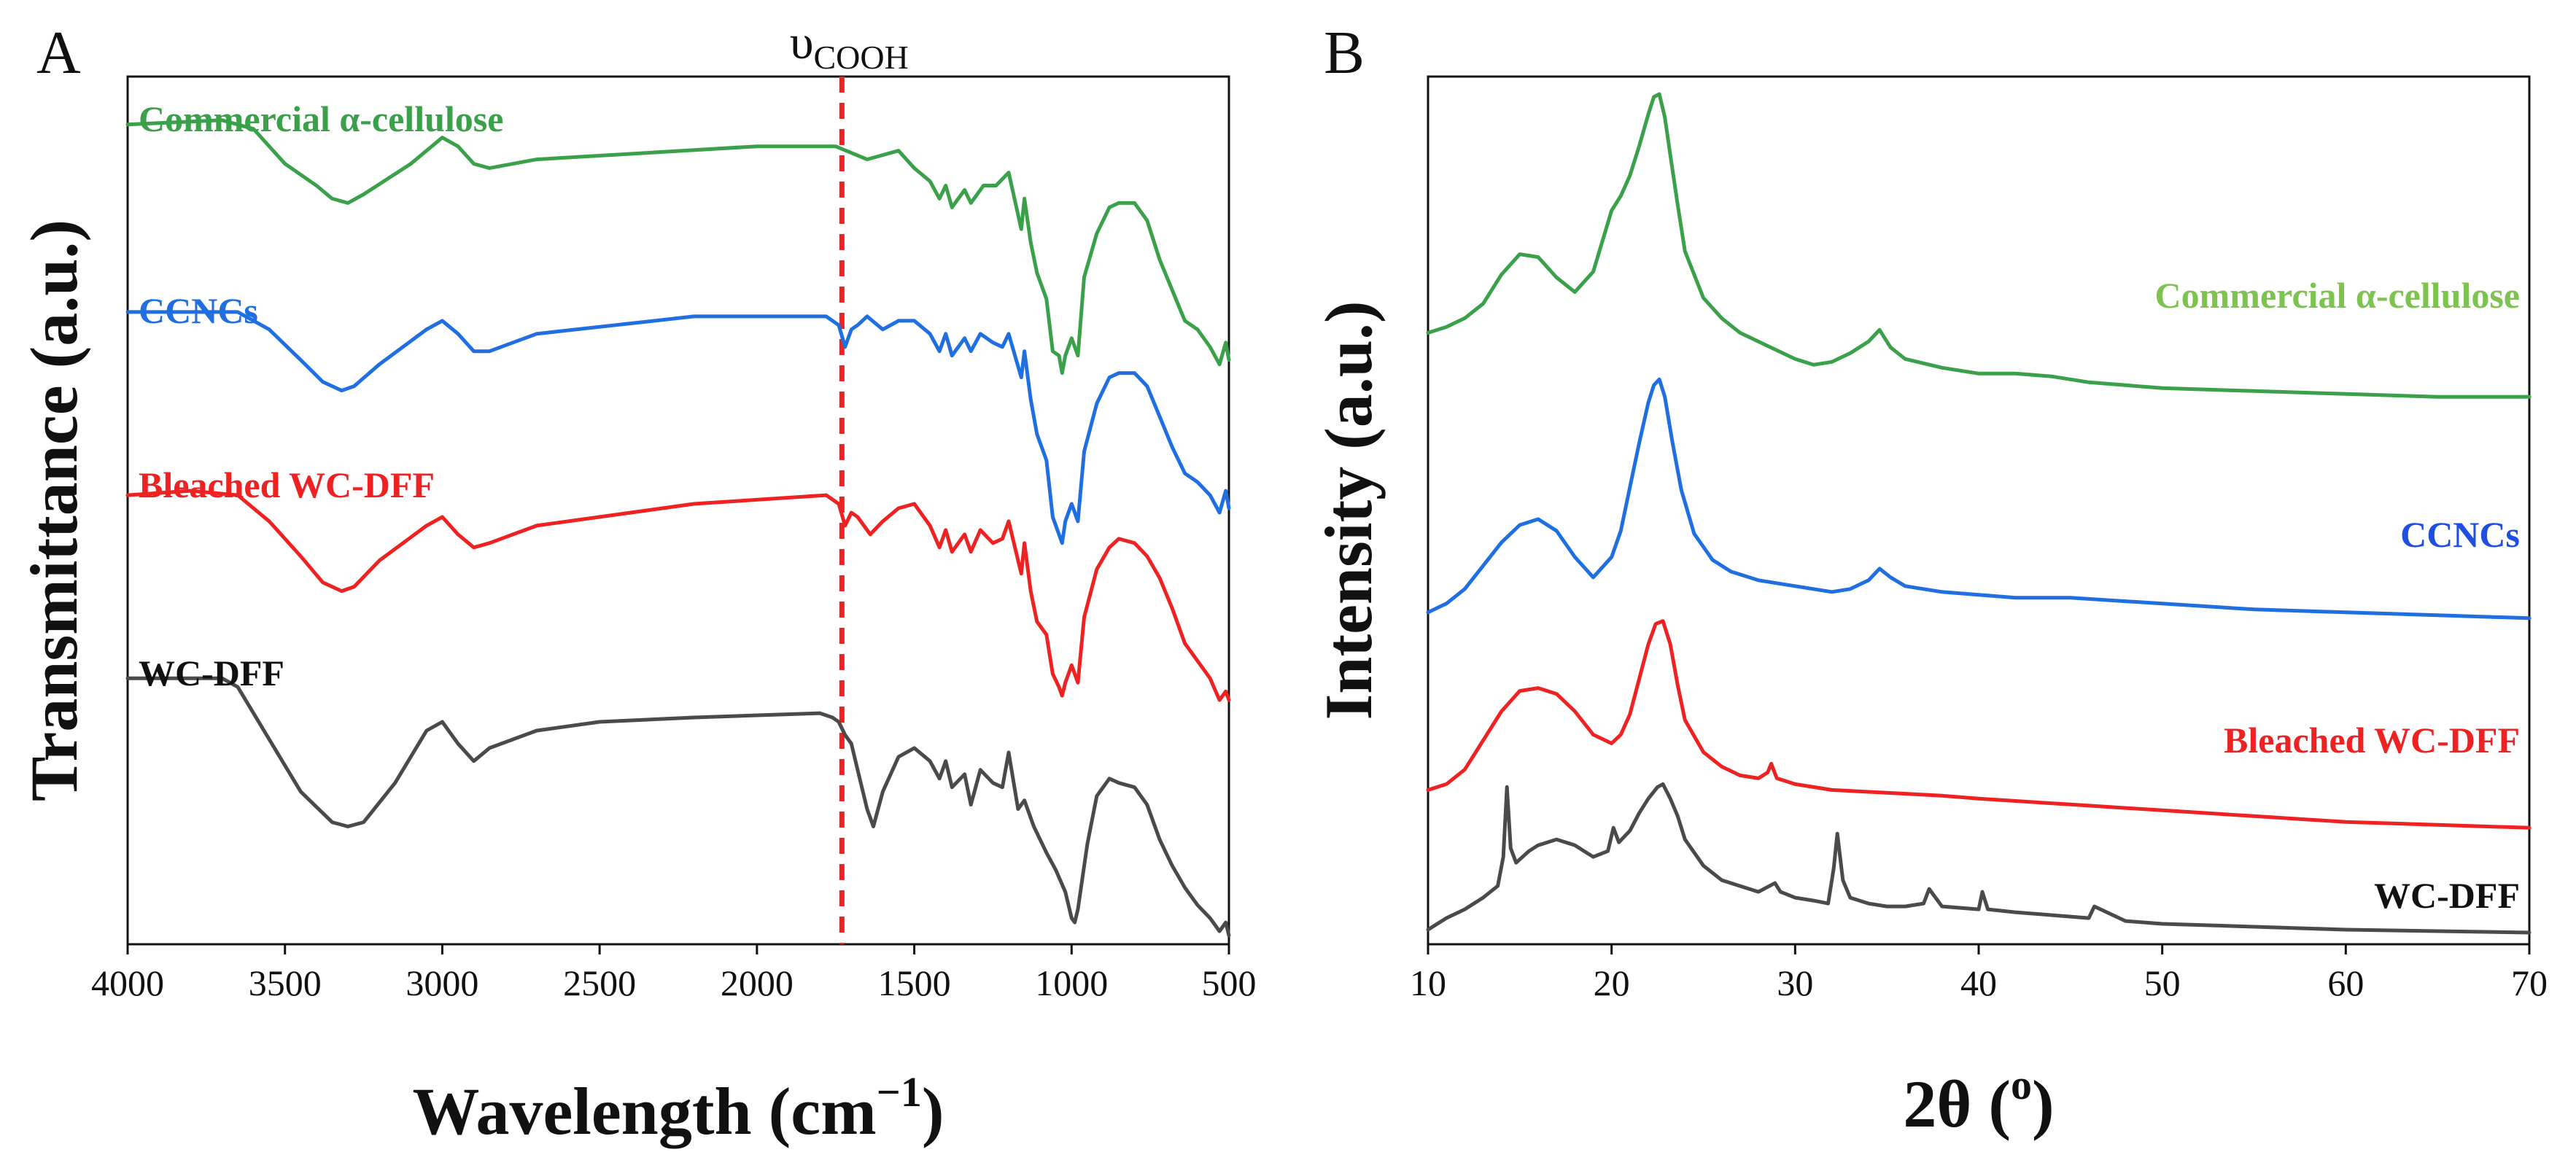 This screenshot has width=2576, height=1163. What do you see at coordinates (678, 595) in the screenshot?
I see `series-line-a-bleached-wc-dff` at bounding box center [678, 595].